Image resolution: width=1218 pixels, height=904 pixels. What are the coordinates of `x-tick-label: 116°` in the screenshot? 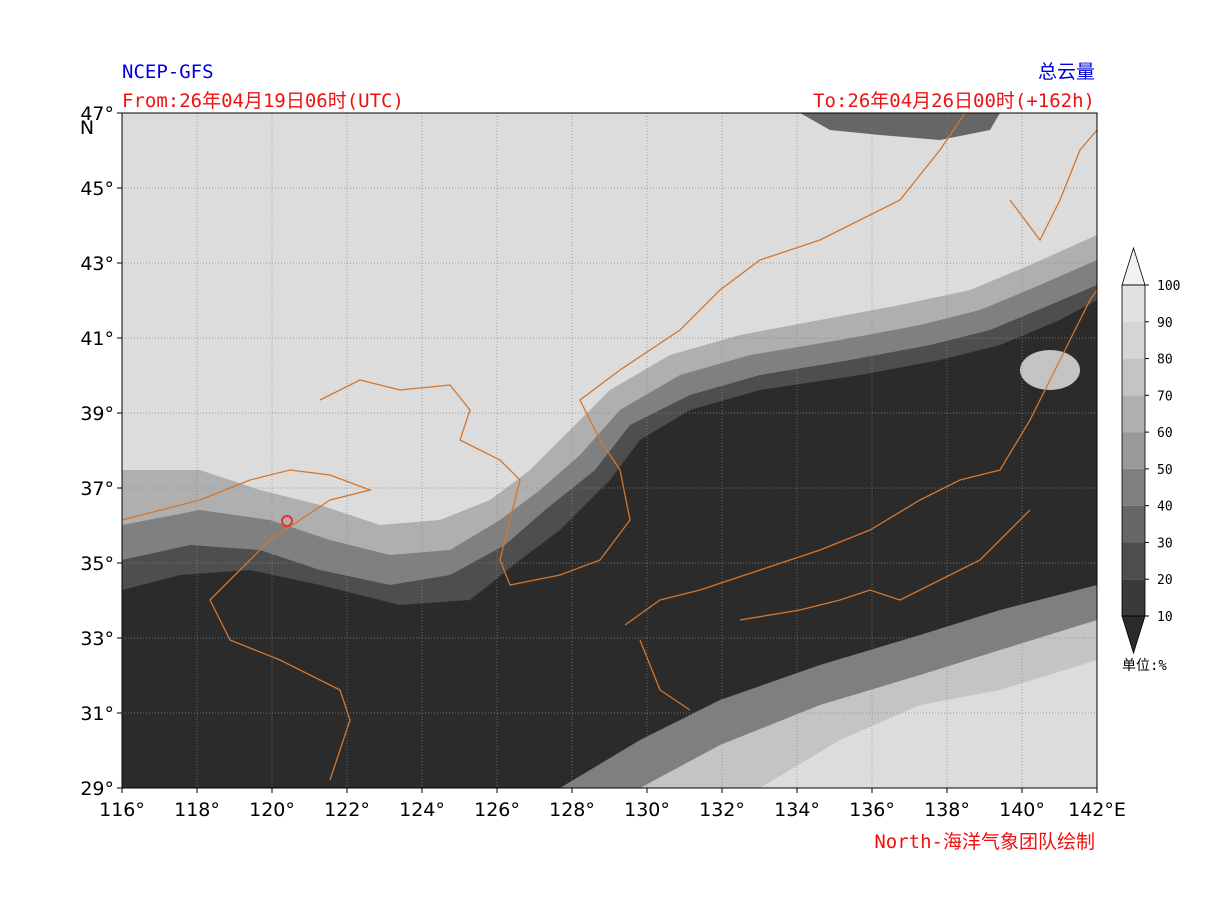 It's located at (122, 810).